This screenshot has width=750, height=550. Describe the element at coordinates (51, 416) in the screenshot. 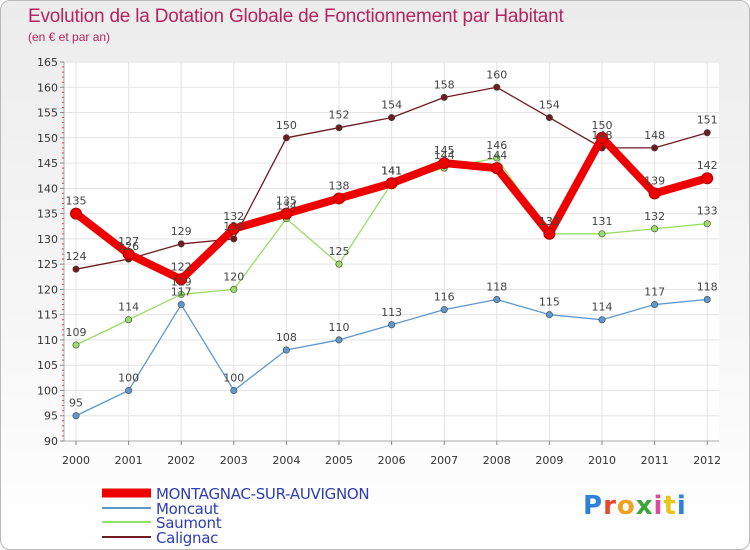

I see `y-tick-label: 95` at that location.